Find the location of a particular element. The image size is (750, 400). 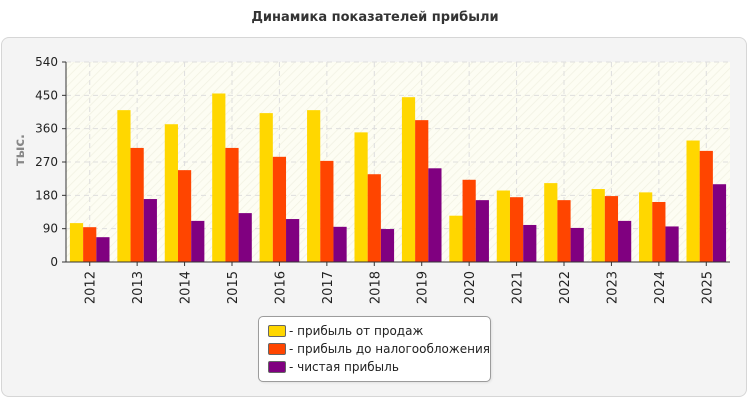

bar-2-2013 is located at coordinates (137, 204).